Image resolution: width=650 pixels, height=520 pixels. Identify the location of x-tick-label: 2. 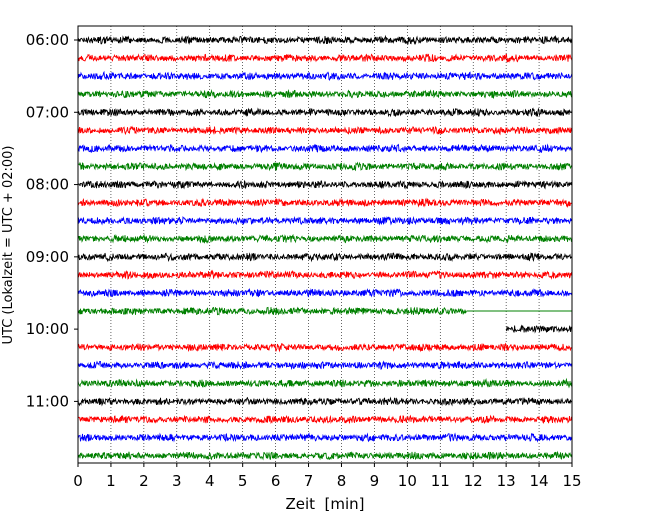
(144, 481).